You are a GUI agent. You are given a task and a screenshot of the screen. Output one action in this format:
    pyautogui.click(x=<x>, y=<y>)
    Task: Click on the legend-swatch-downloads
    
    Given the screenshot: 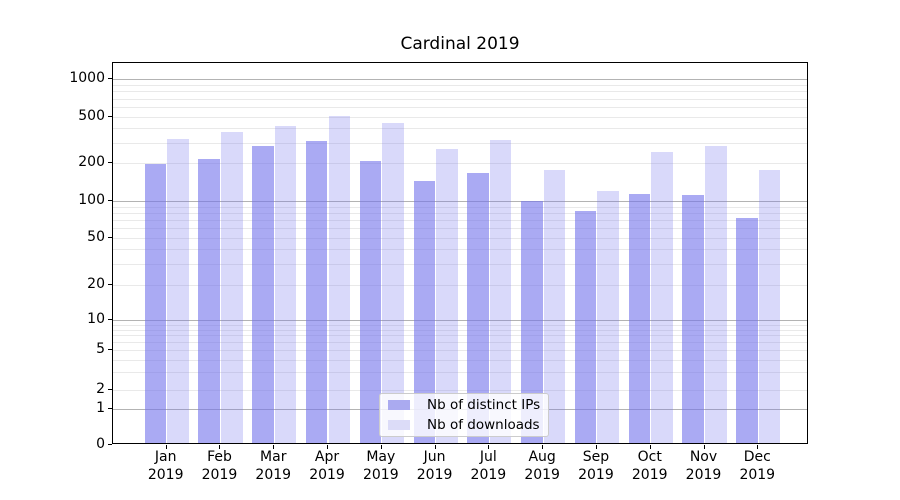 What is the action you would take?
    pyautogui.click(x=399, y=425)
    